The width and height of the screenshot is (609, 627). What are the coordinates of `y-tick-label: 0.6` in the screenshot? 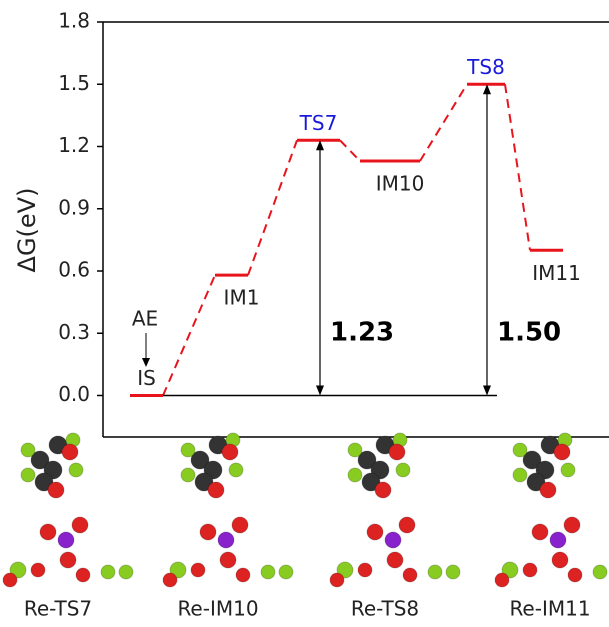 It's located at (74, 270).